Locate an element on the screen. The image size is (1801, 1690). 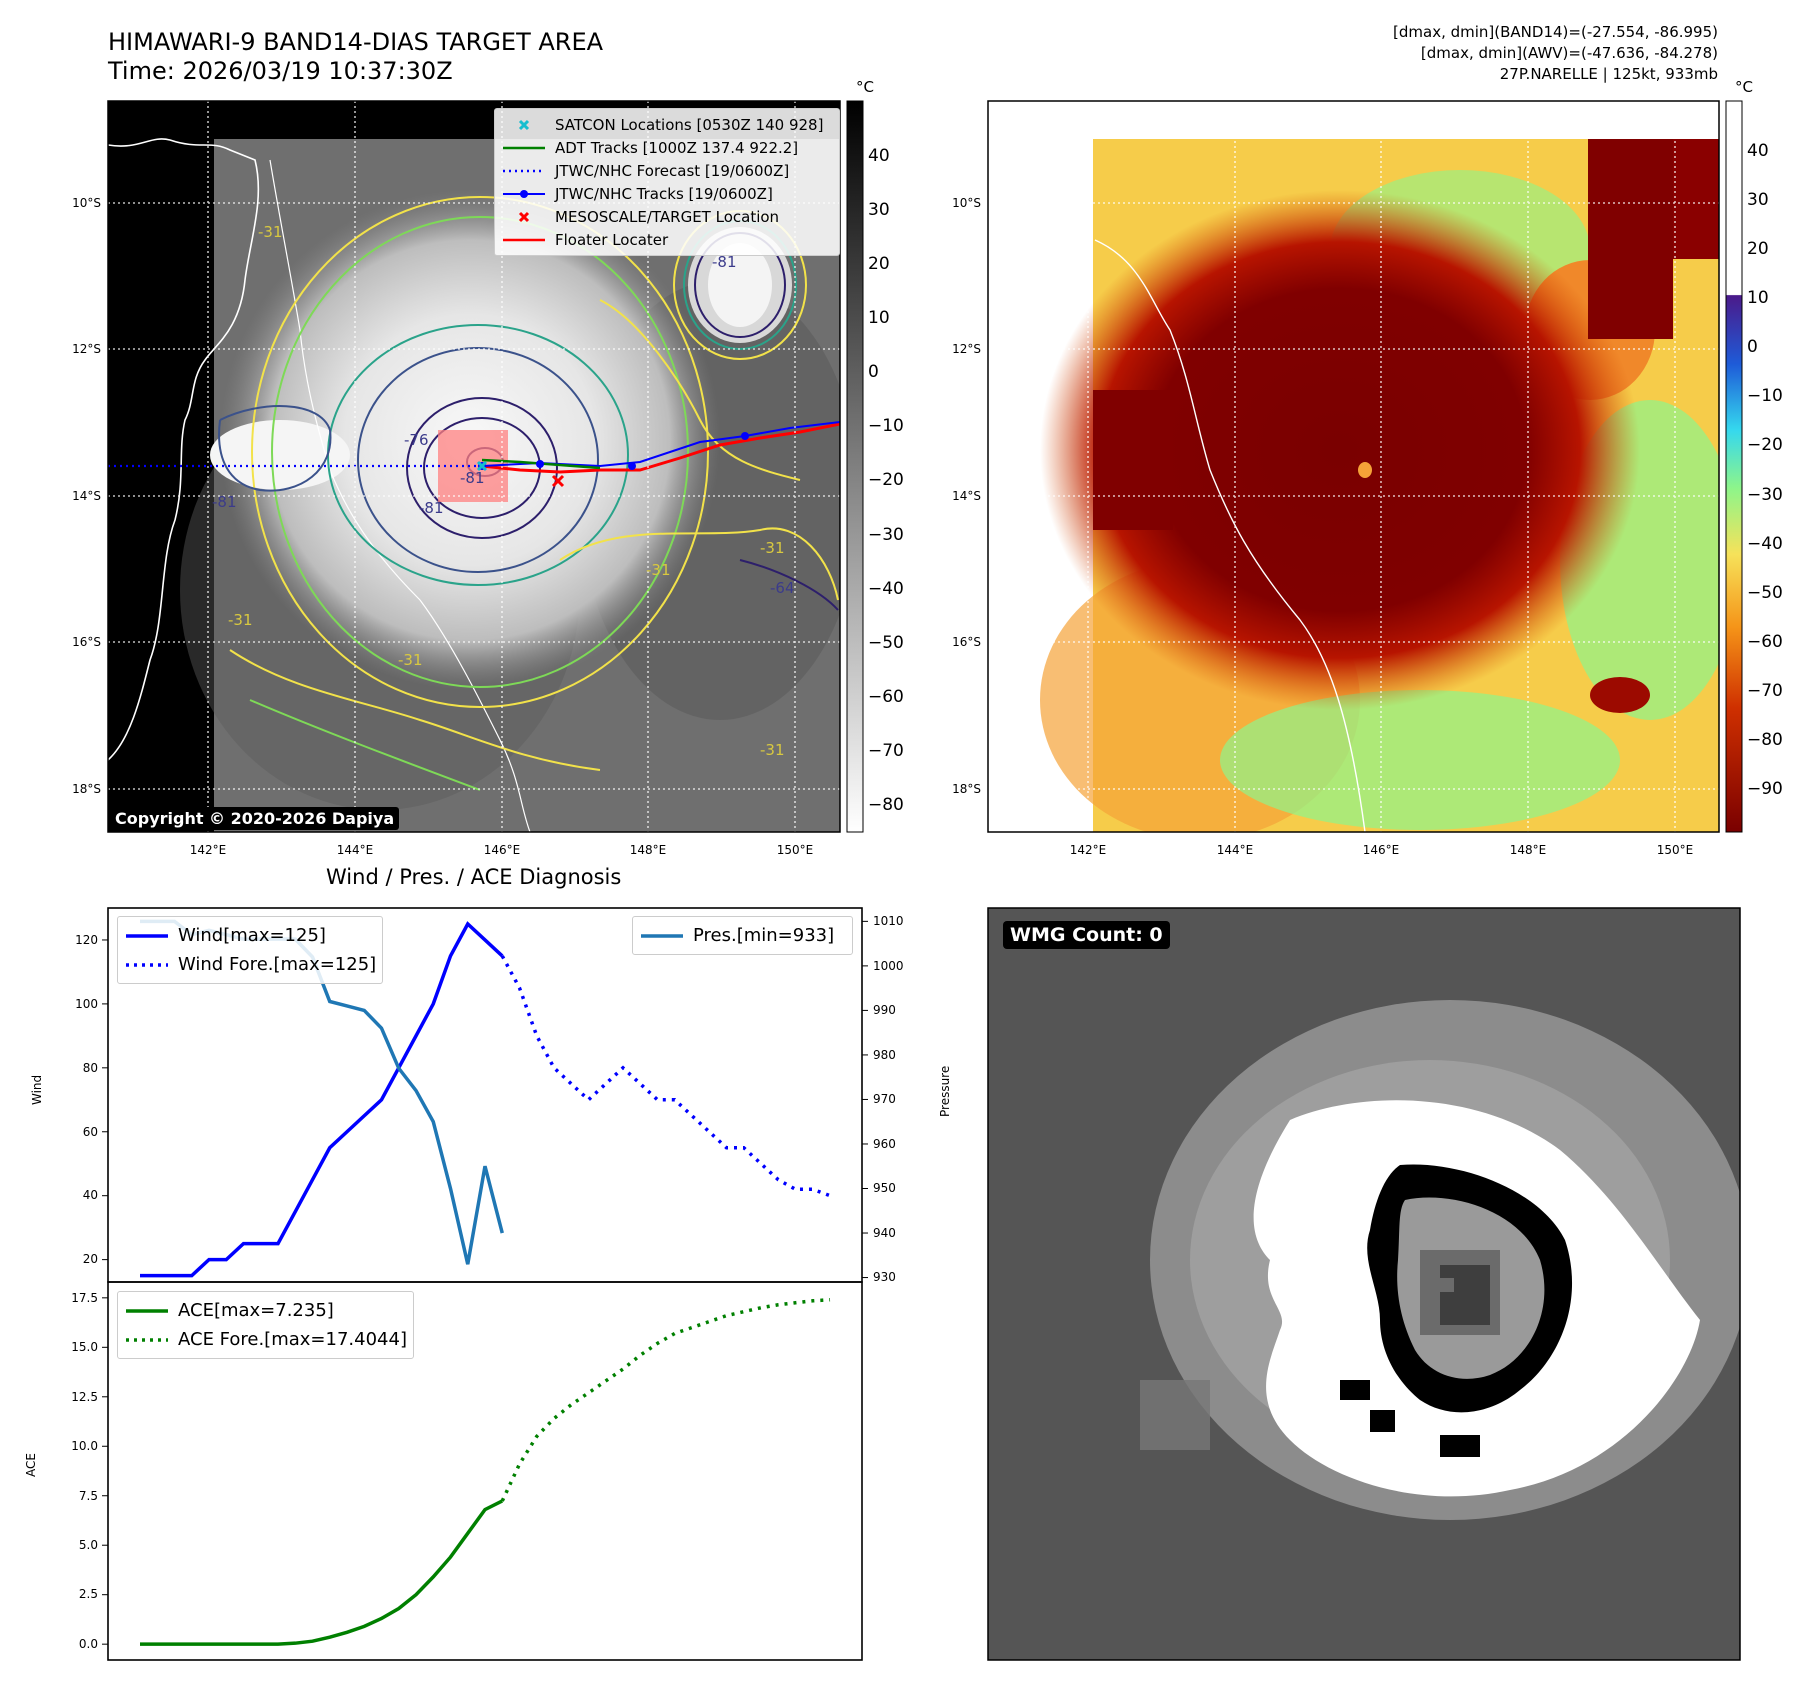
awv-lat-tick-label: 16°S is located at coordinates (966, 641).